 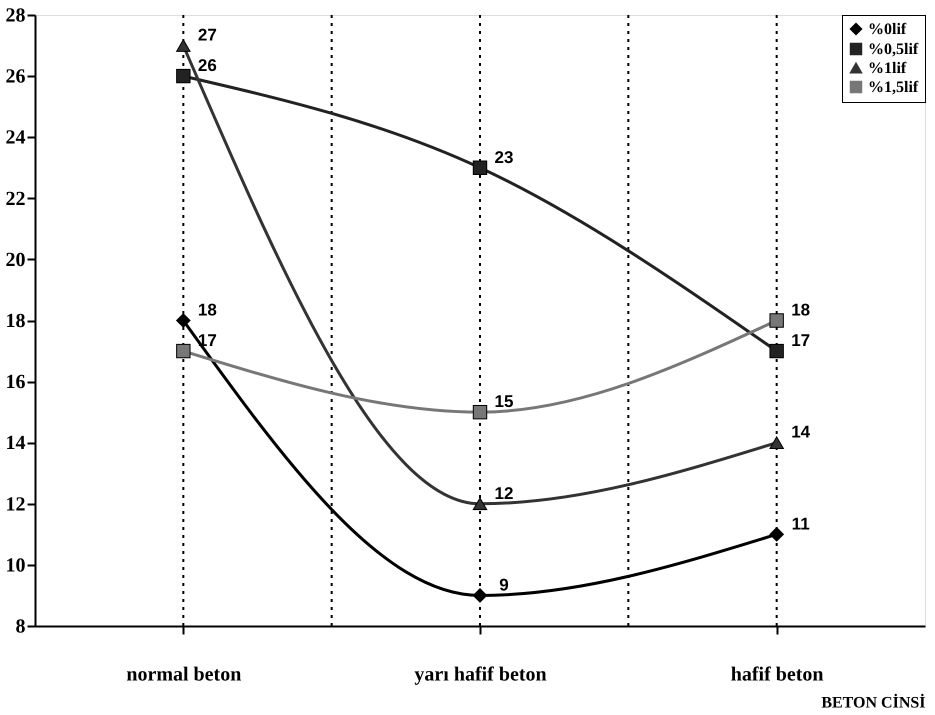 What do you see at coordinates (887, 68) in the screenshot?
I see `legend-label: %1lif` at bounding box center [887, 68].